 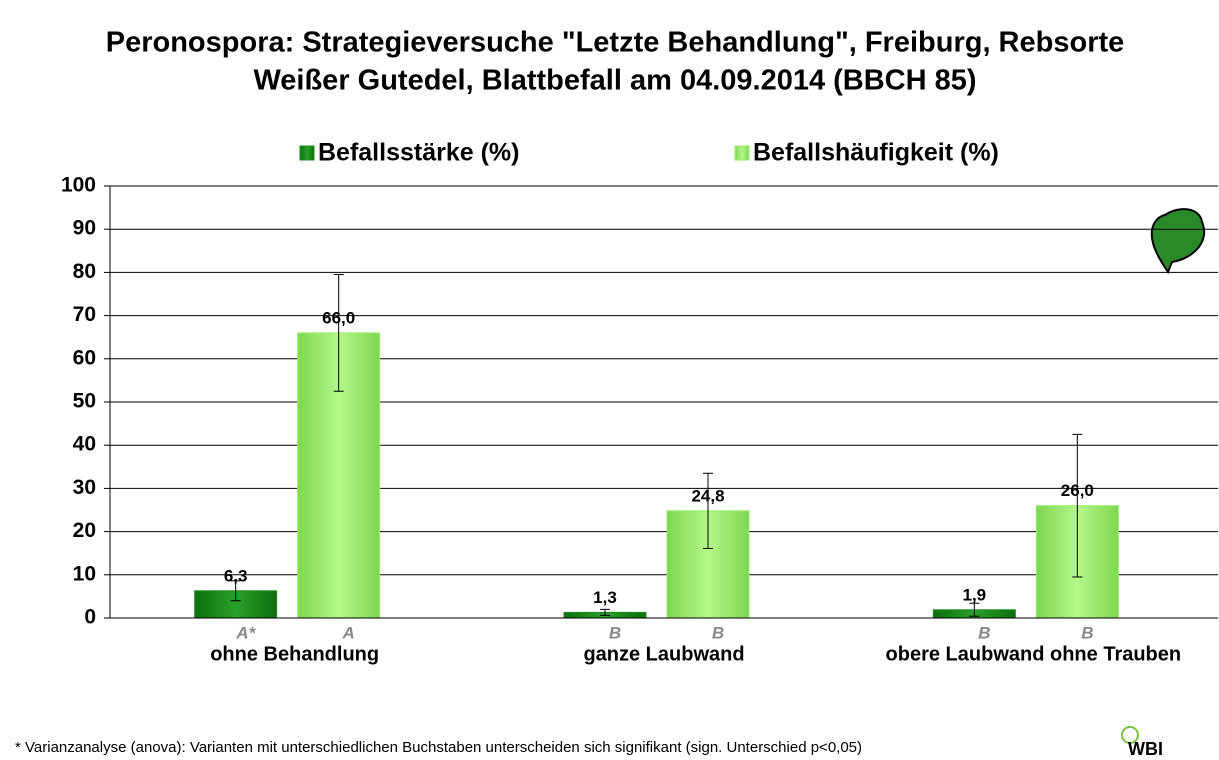 I want to click on logo: WBI, so click(x=1142, y=742).